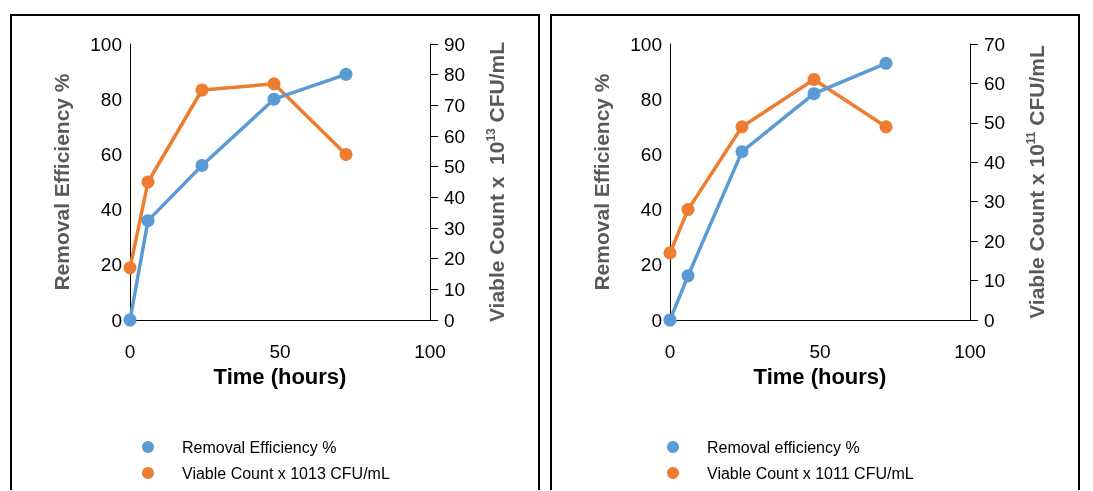 Image resolution: width=1093 pixels, height=491 pixels. Describe the element at coordinates (1036, 181) in the screenshot. I see `y2-axis-title: Viable Count x 1011 CFU/mL` at that location.